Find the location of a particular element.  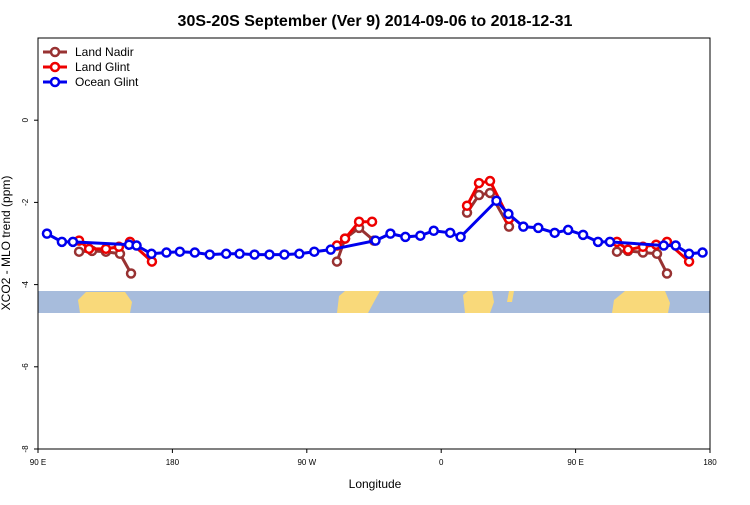

ocean-band is located at coordinates (374, 302).